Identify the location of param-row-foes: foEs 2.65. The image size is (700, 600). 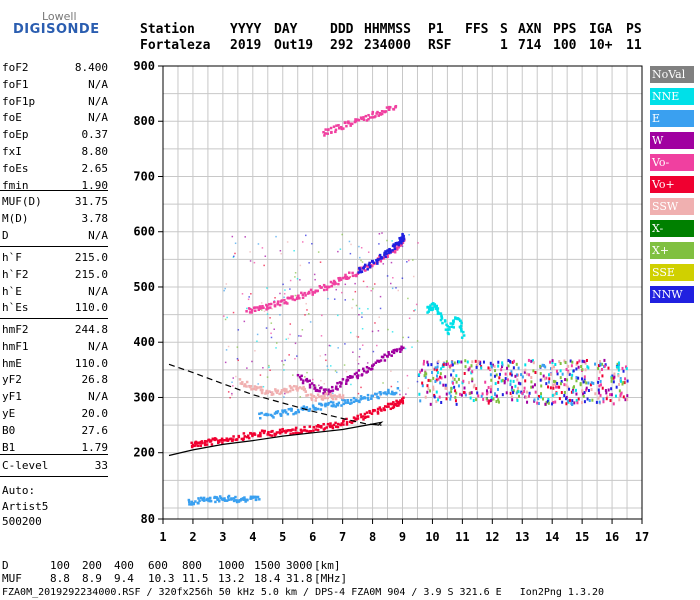
(55, 169).